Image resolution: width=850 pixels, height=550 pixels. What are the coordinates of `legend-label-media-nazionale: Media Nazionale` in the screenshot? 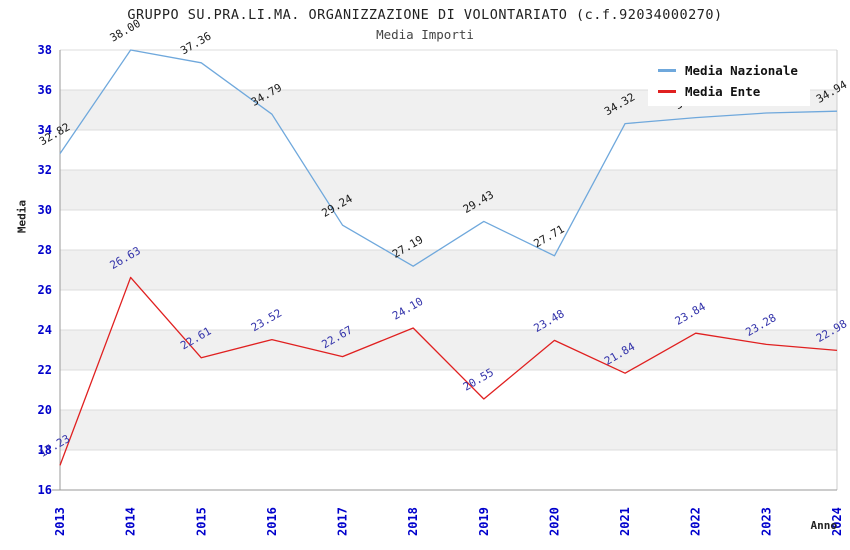 It's located at (741, 70).